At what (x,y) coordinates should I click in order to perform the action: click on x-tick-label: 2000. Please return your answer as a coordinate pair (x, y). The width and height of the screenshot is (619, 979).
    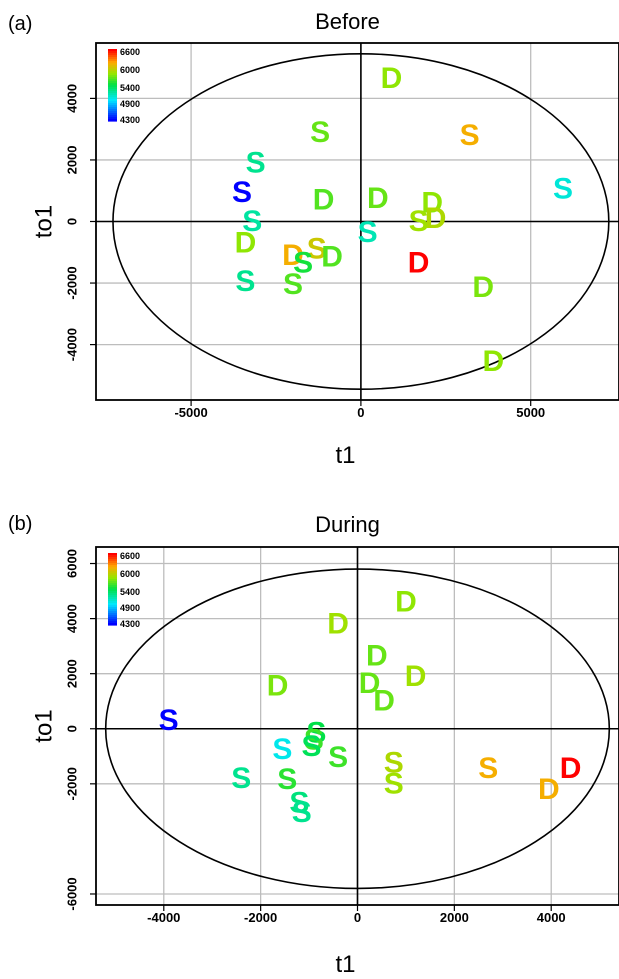
    Looking at the image, I should click on (454, 917).